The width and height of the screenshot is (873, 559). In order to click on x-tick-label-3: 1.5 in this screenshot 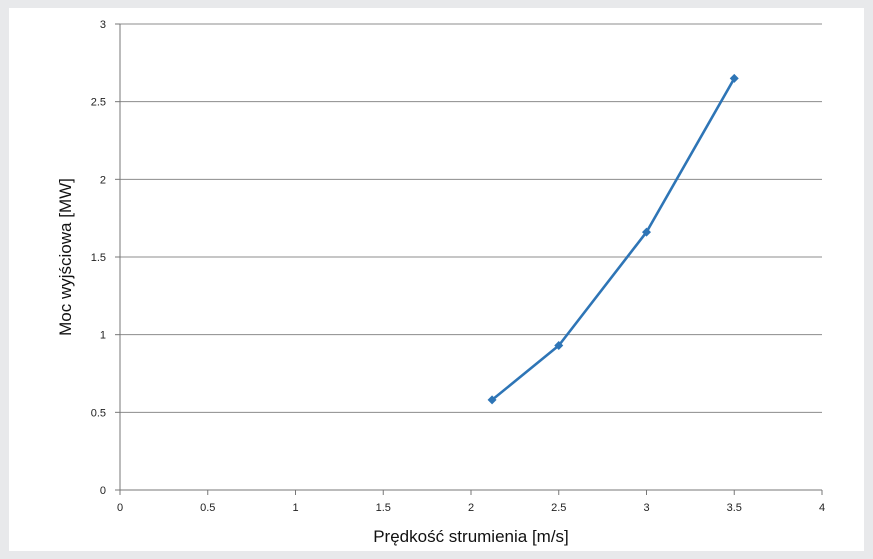, I will do `click(383, 508)`.